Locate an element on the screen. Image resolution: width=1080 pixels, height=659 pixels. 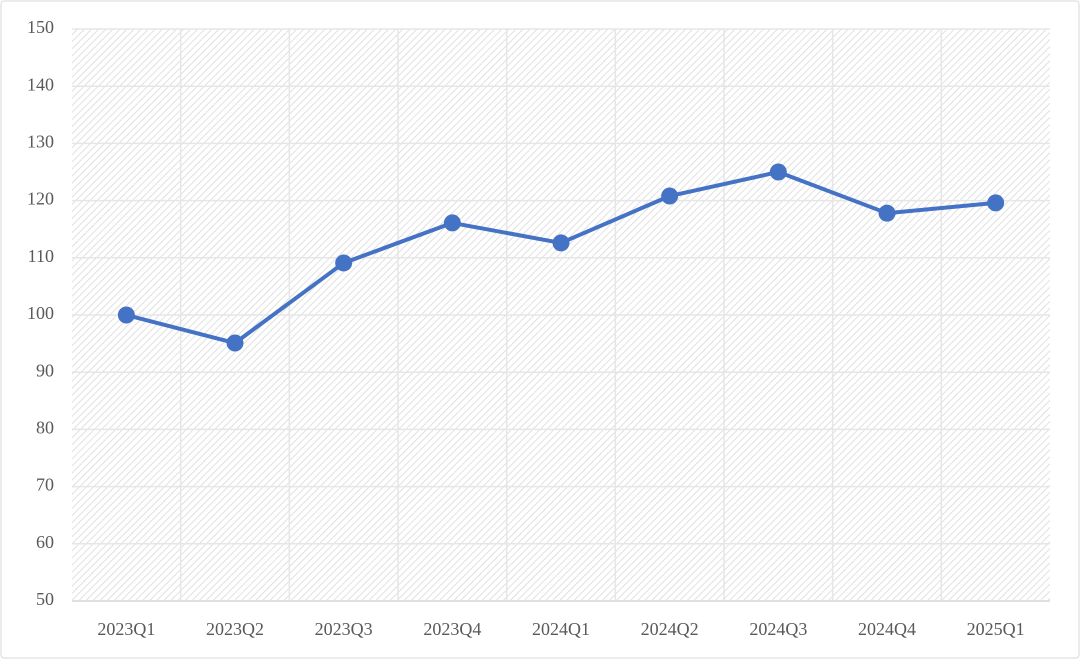
y-tick-label: 60 is located at coordinates (45, 542).